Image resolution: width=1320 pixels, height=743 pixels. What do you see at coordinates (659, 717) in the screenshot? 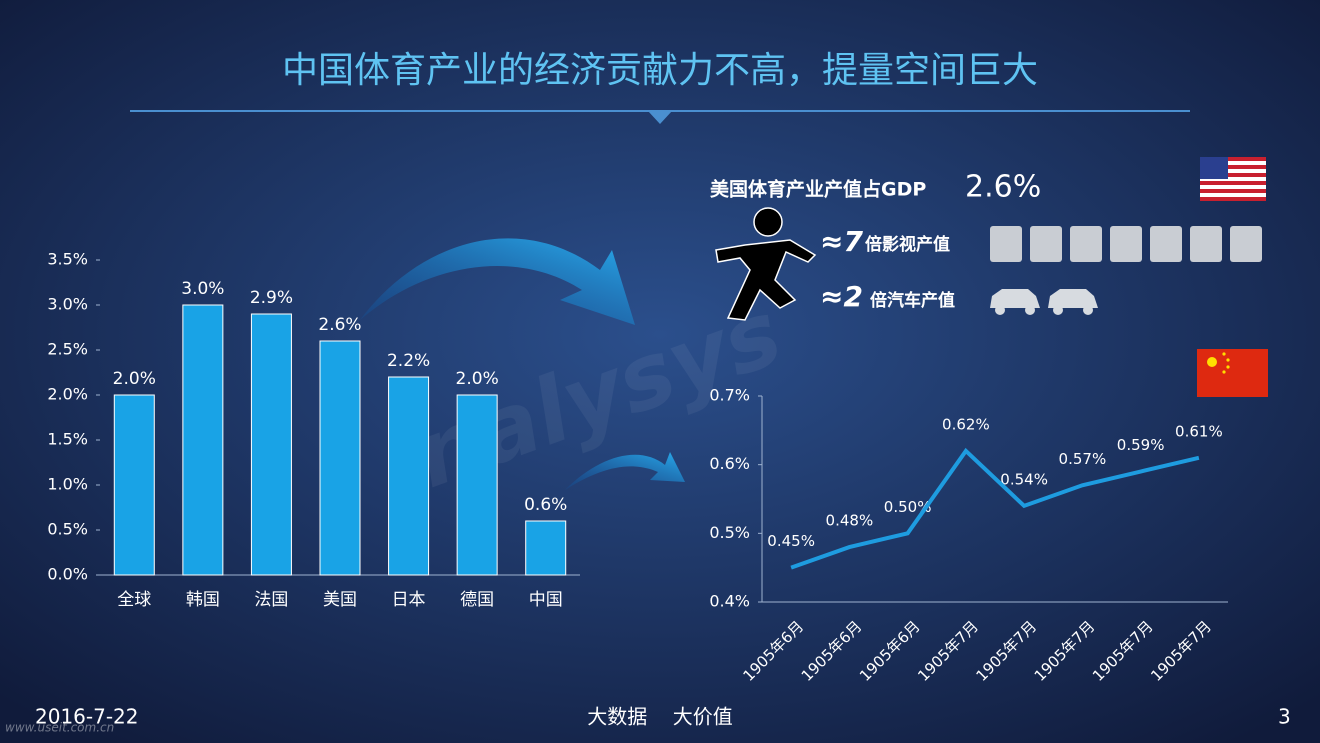
I see `footer-slogan: 大数据 大价值` at bounding box center [659, 717].